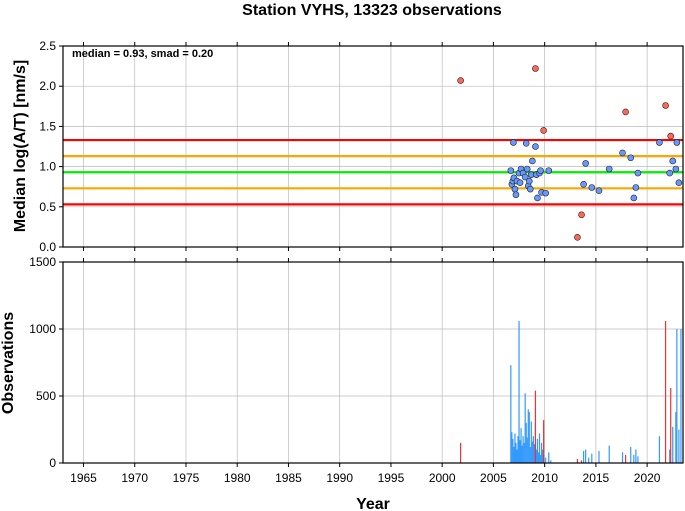 Image resolution: width=685 pixels, height=511 pixels. Describe the element at coordinates (391, 478) in the screenshot. I see `x-tick-label: 1995` at that location.